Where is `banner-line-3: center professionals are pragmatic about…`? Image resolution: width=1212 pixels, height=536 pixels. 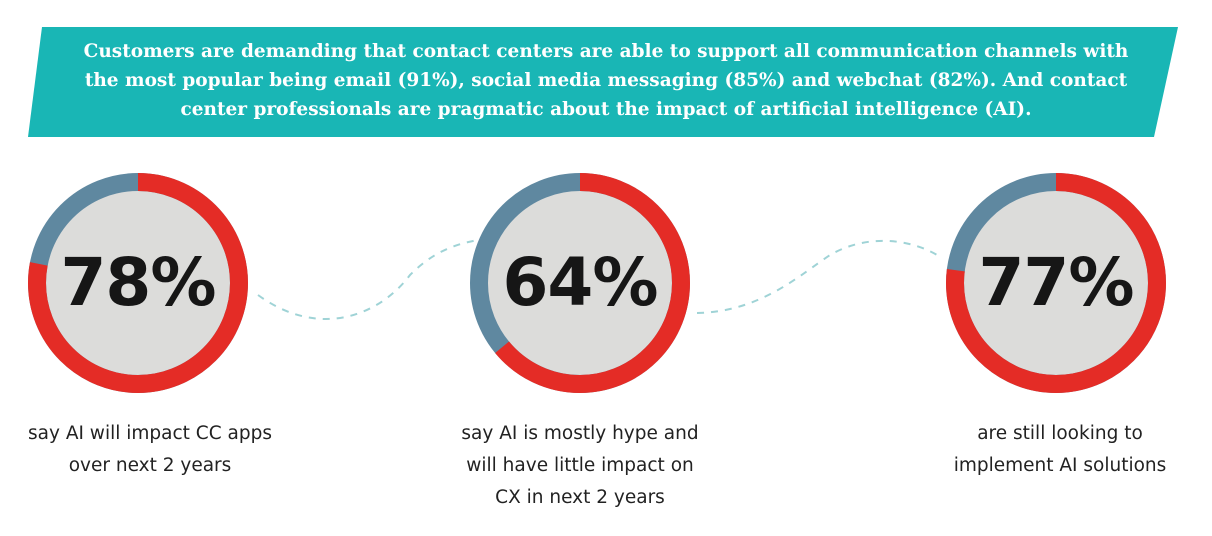 banner-line-3: center professionals are pragmatic about… is located at coordinates (606, 109).